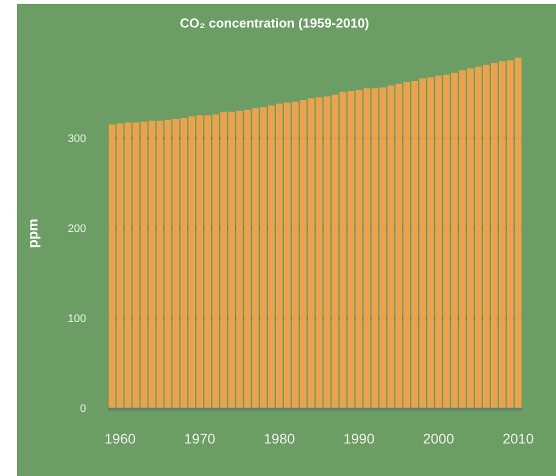 The width and height of the screenshot is (556, 476). Describe the element at coordinates (77, 138) in the screenshot. I see `y-tick-label: 300` at that location.